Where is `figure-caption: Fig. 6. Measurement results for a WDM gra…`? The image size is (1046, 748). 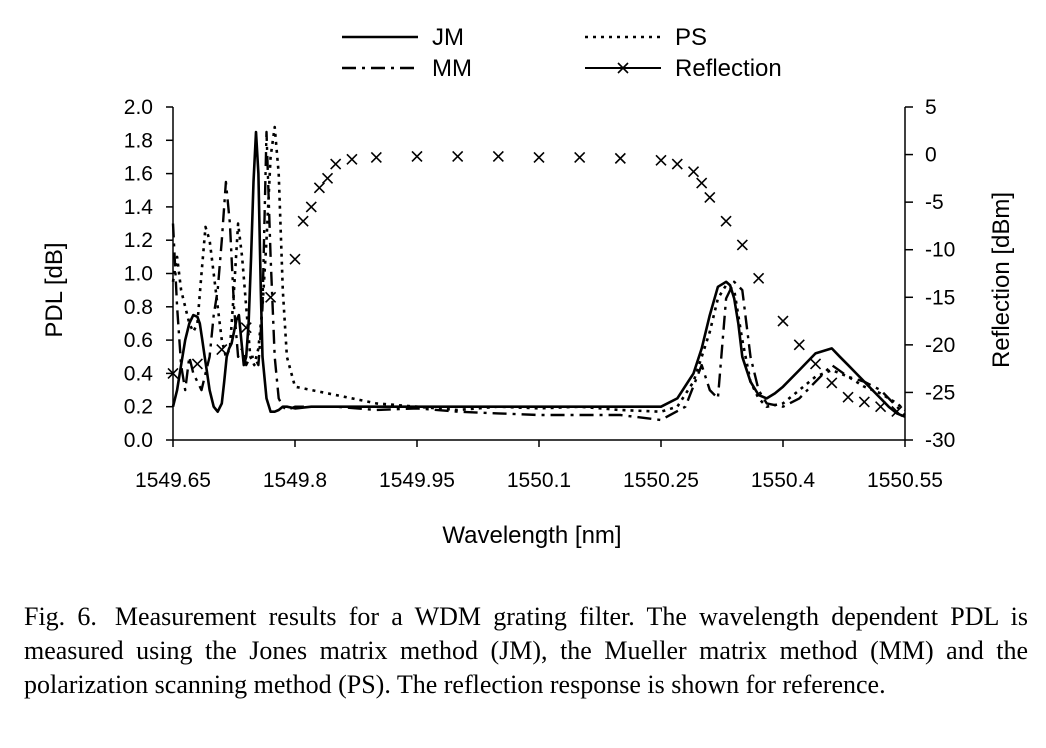 figure-caption: Fig. 6. Measurement results for a WDM gra… is located at coordinates (526, 651).